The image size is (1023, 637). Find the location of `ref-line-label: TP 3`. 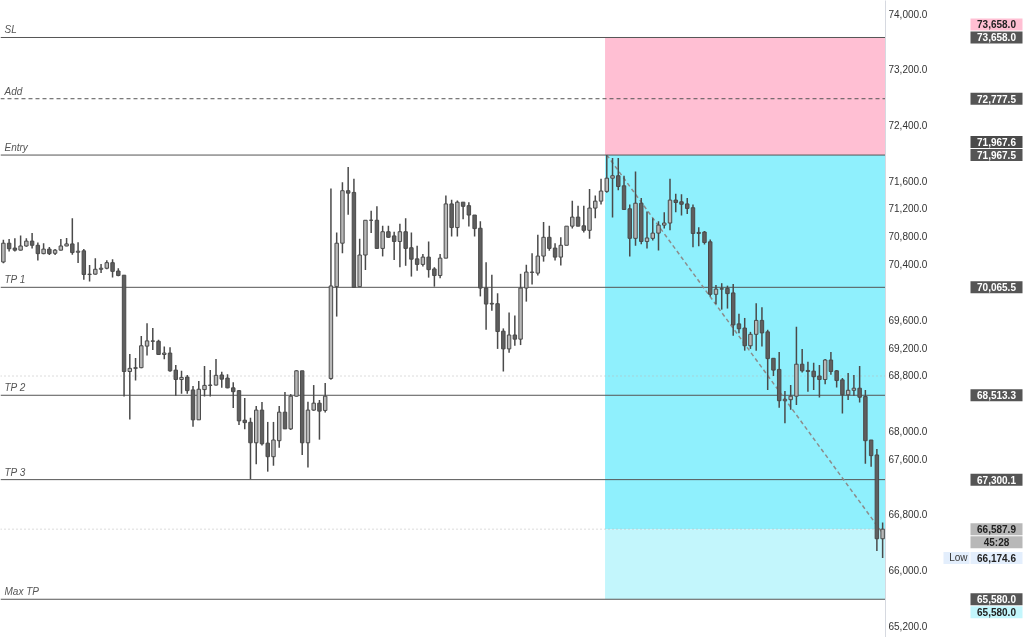

ref-line-label: TP 3 is located at coordinates (15, 472).